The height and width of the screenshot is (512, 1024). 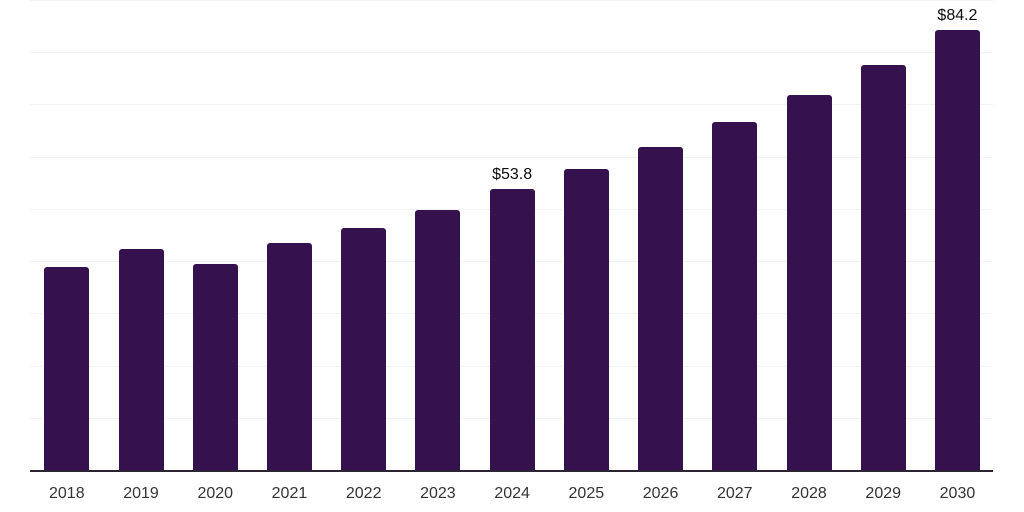 What do you see at coordinates (883, 267) in the screenshot?
I see `bar-2029` at bounding box center [883, 267].